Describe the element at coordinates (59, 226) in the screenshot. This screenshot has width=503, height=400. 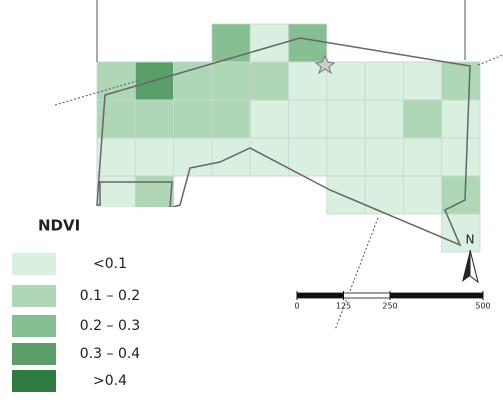
I see `legend-title: NDVI` at that location.